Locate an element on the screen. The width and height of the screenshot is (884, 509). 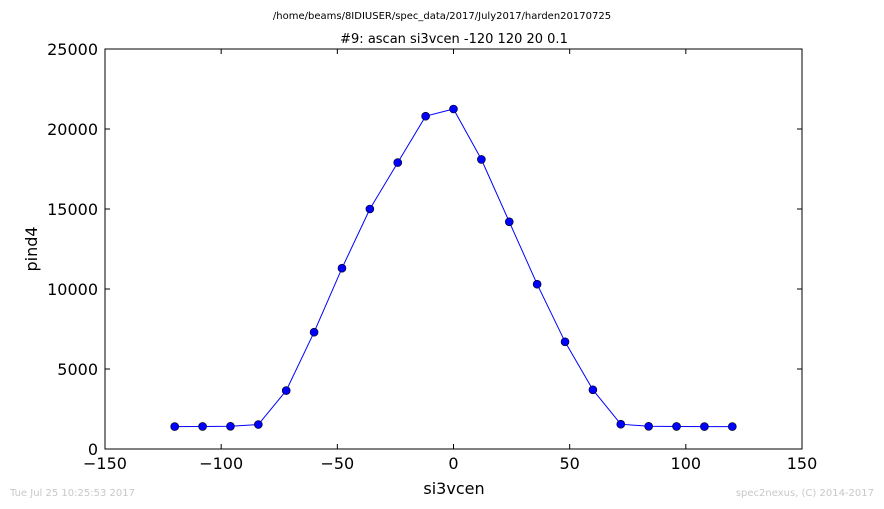
y-tick-label: 10000 is located at coordinates (72, 289).